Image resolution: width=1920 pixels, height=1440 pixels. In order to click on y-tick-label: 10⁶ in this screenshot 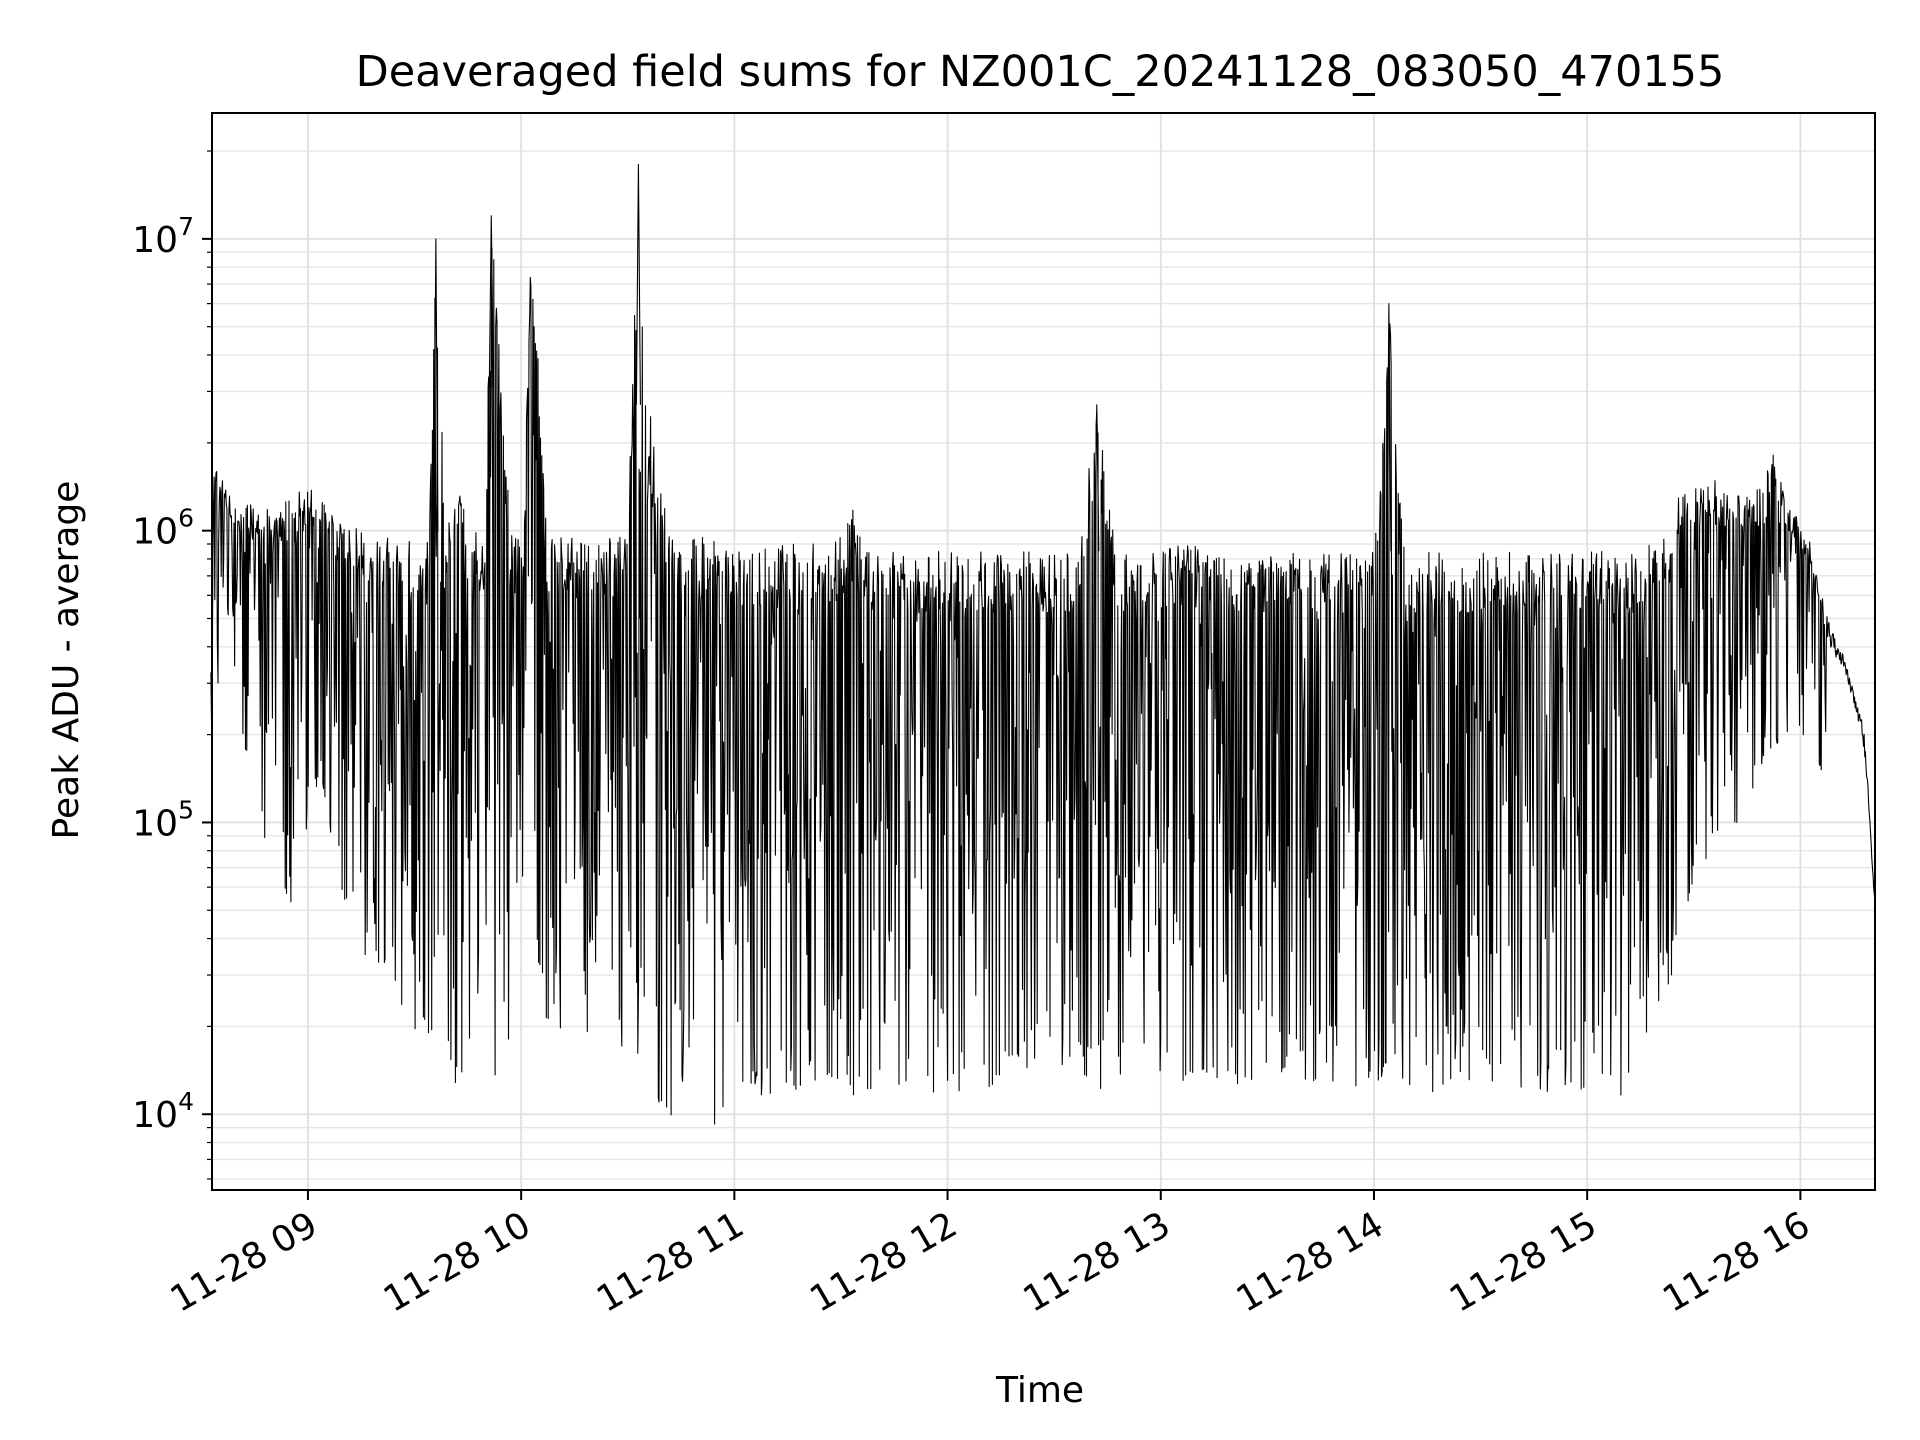, I will do `click(163, 528)`.